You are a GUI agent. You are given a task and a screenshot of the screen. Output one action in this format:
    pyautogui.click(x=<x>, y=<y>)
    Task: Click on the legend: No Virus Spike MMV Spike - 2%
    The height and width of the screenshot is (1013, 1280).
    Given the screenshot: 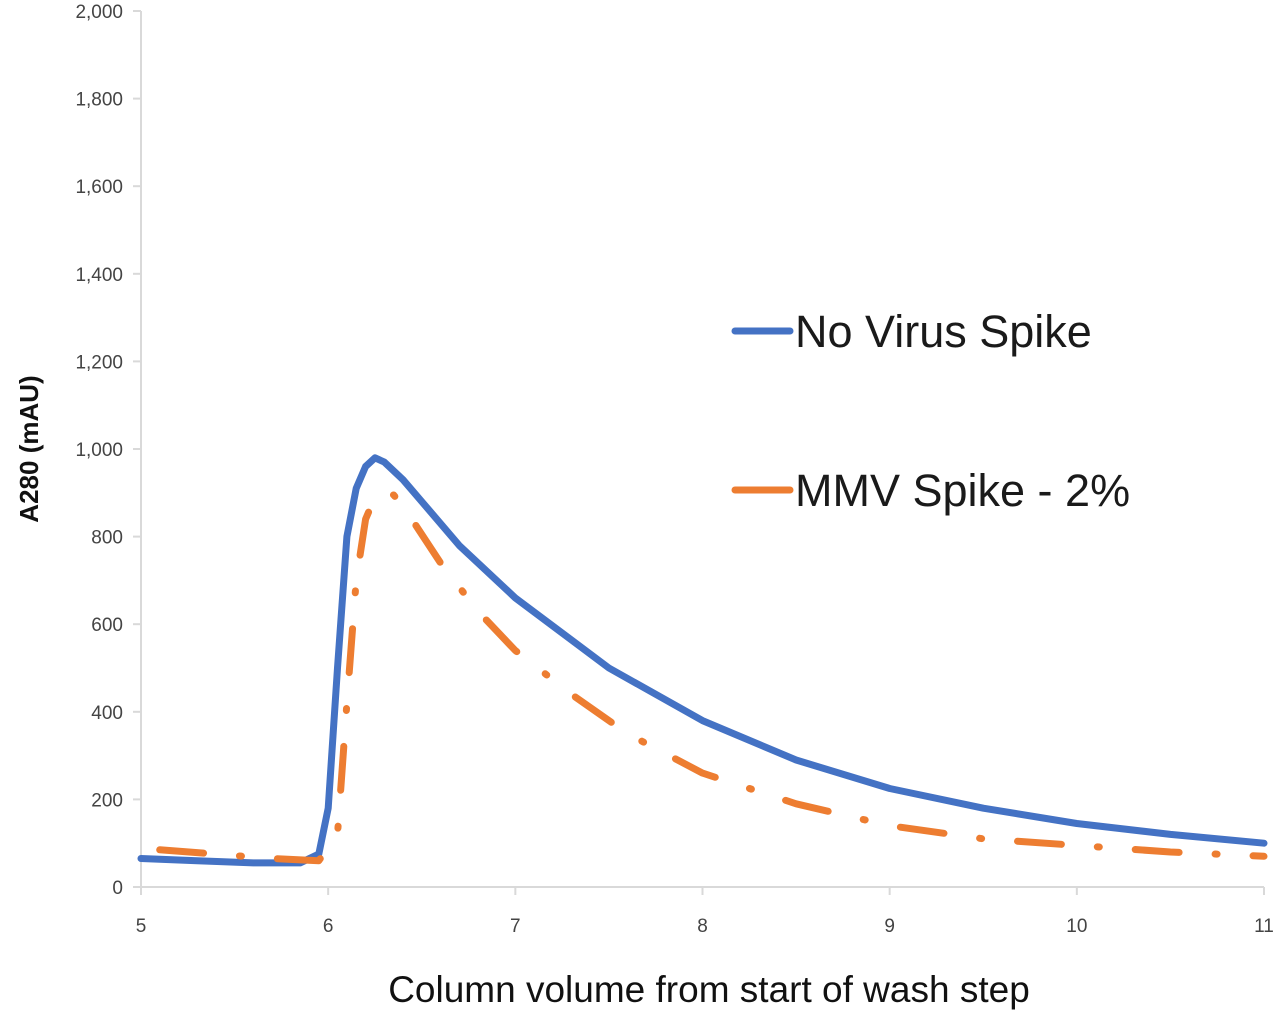 What is the action you would take?
    pyautogui.click(x=930, y=411)
    